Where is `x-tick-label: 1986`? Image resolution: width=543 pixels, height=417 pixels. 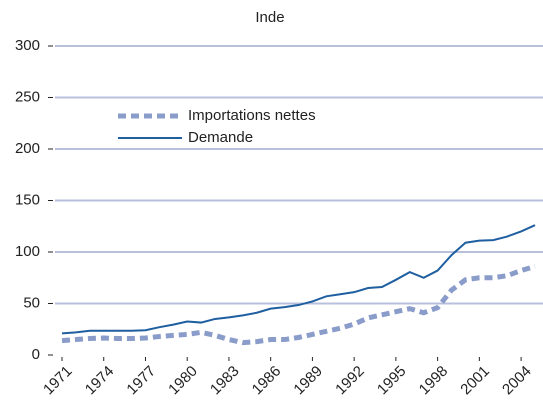
x-tick-label: 1986 is located at coordinates (267, 381).